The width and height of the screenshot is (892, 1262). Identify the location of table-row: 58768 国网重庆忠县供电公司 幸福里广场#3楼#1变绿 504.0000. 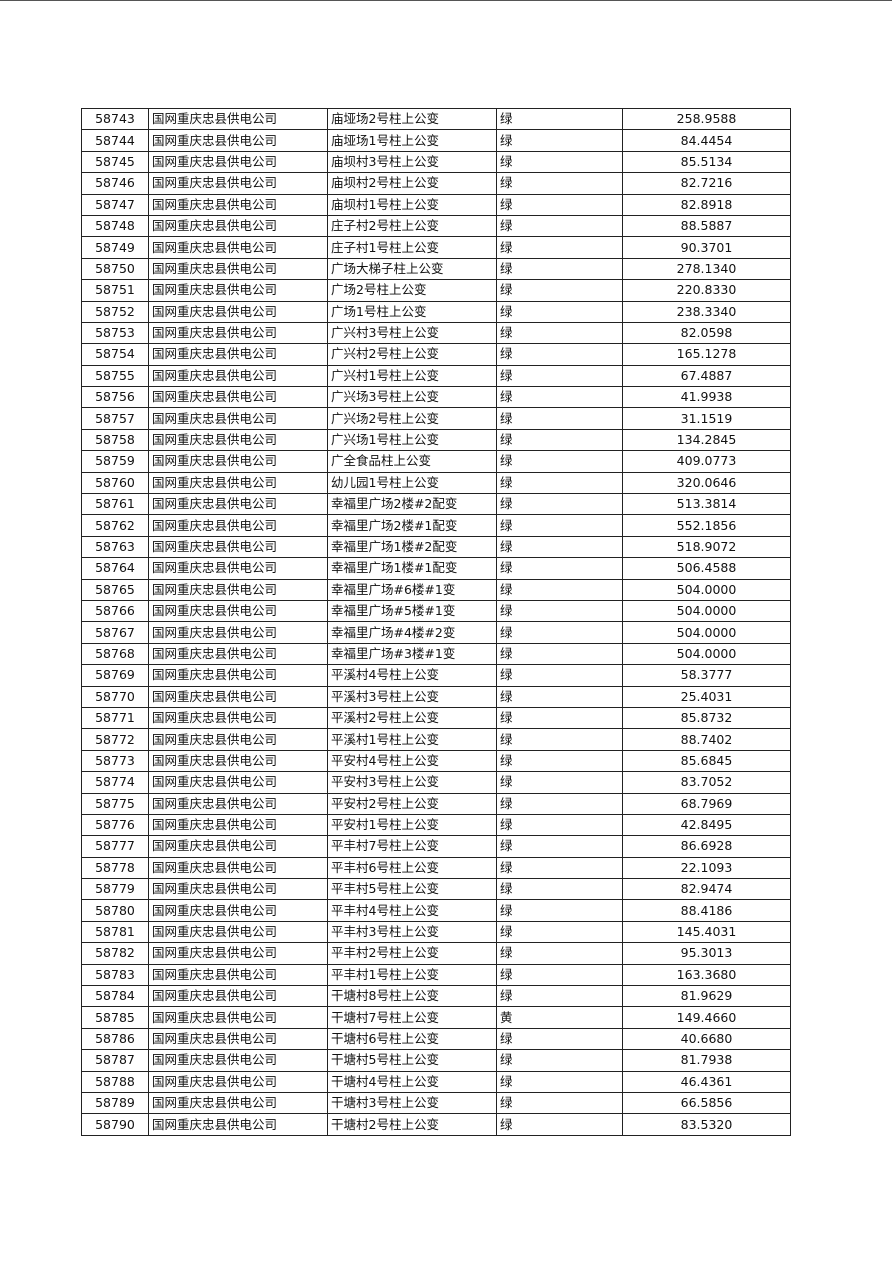
(436, 654).